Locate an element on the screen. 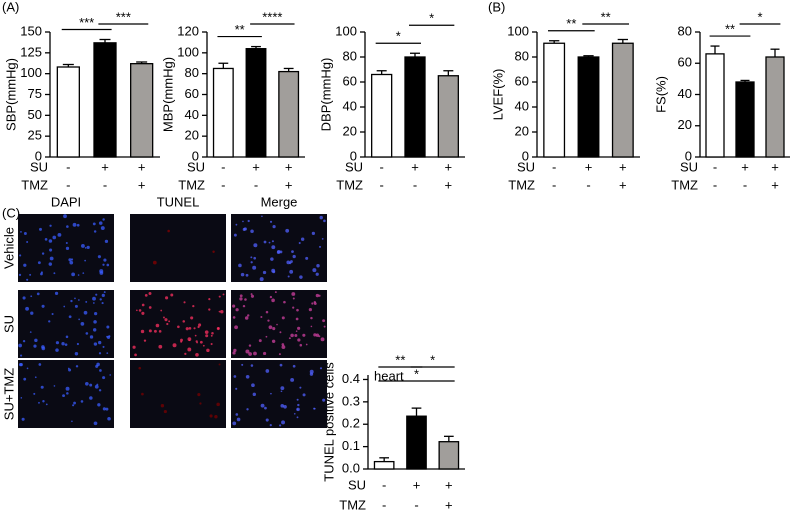 The width and height of the screenshot is (800, 527). x-row-name: TMZ is located at coordinates (521, 184).